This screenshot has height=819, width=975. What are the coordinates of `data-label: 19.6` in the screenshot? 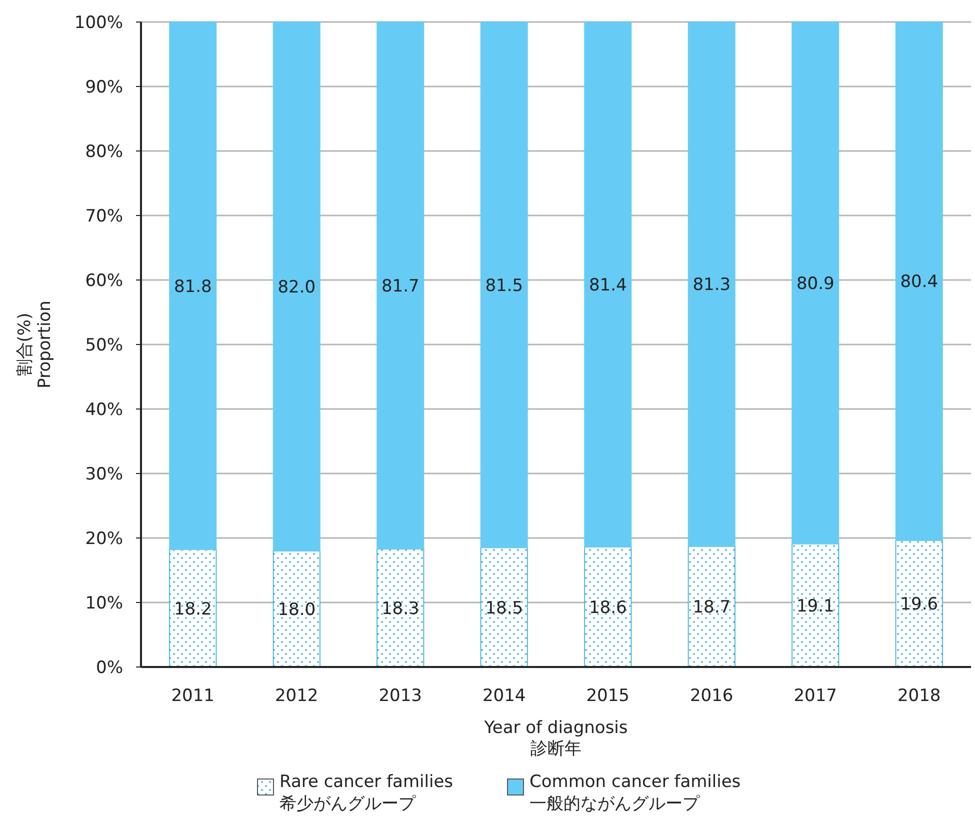 It's located at (919, 604).